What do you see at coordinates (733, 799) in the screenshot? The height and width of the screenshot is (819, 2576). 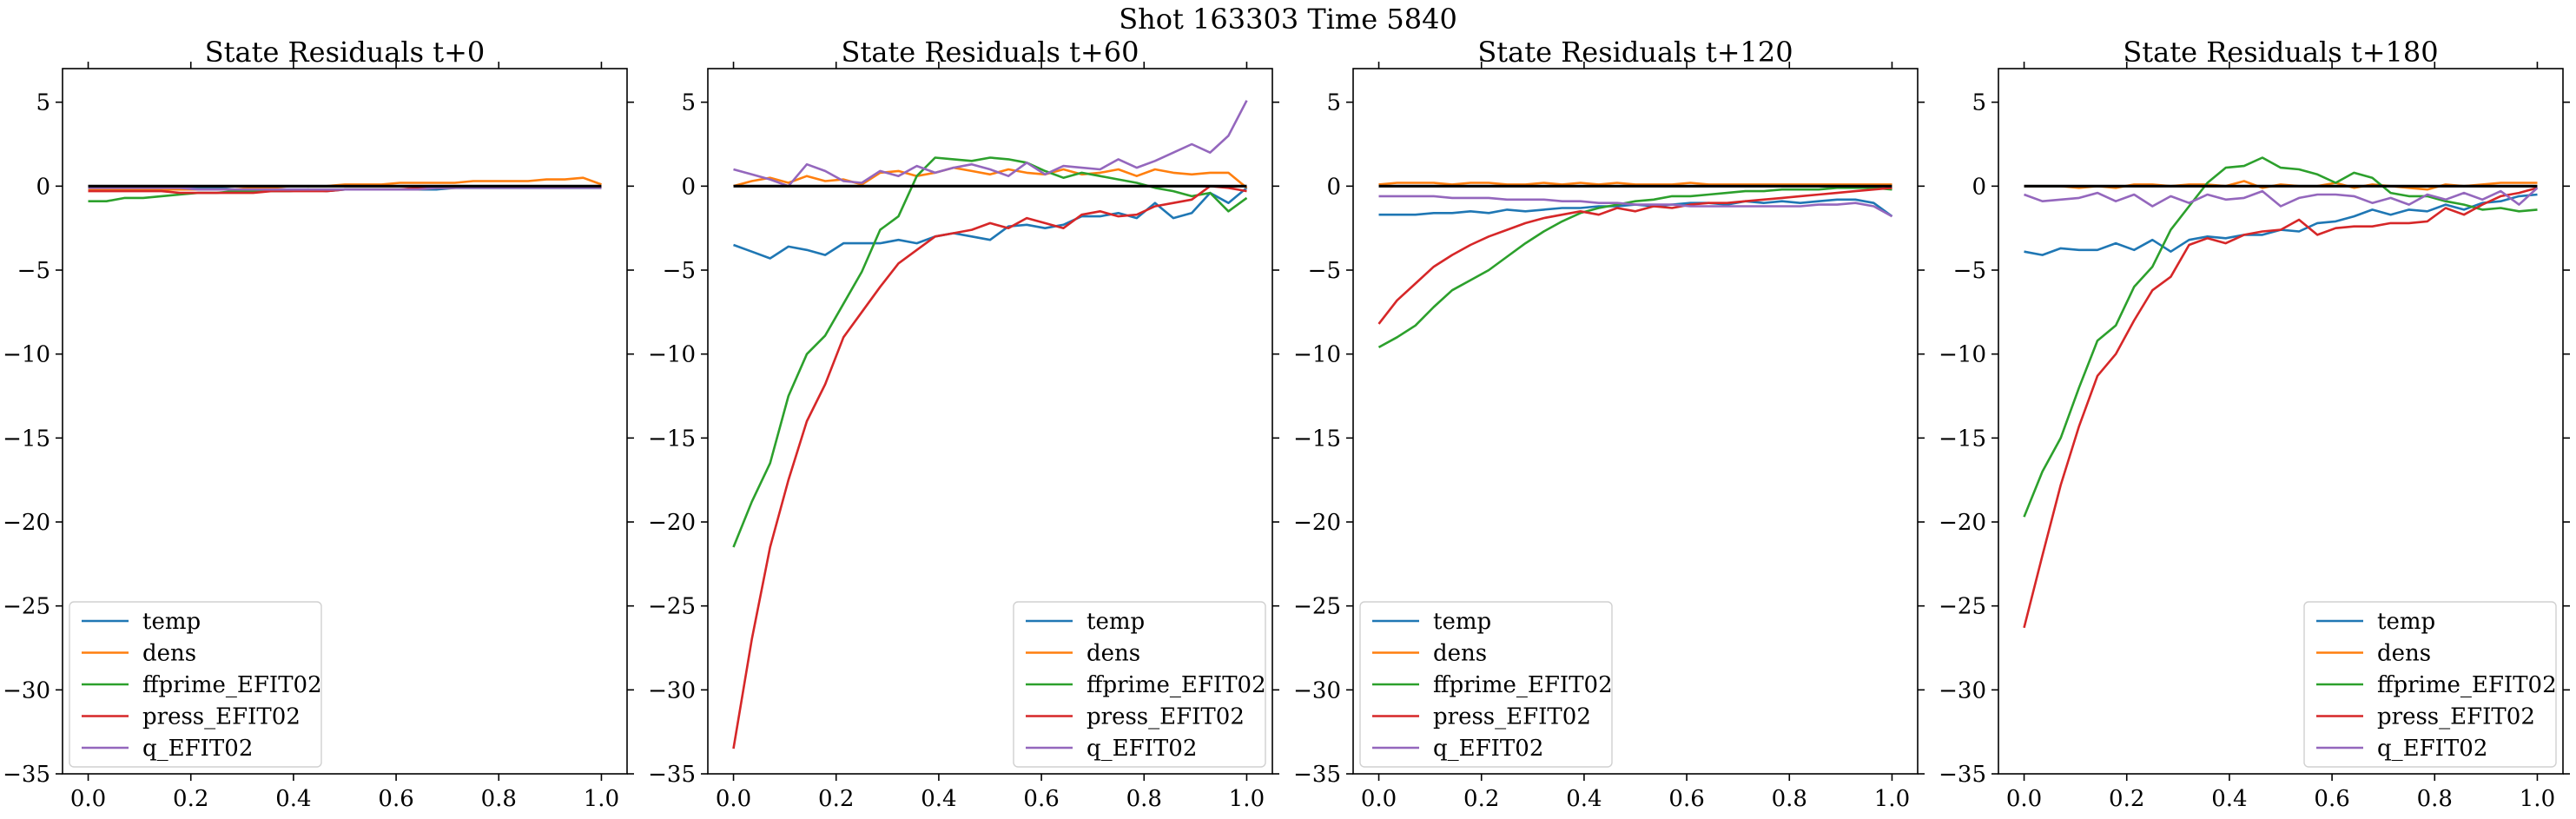 I see `subplot-2-x-tick-label-0: 0.0` at bounding box center [733, 799].